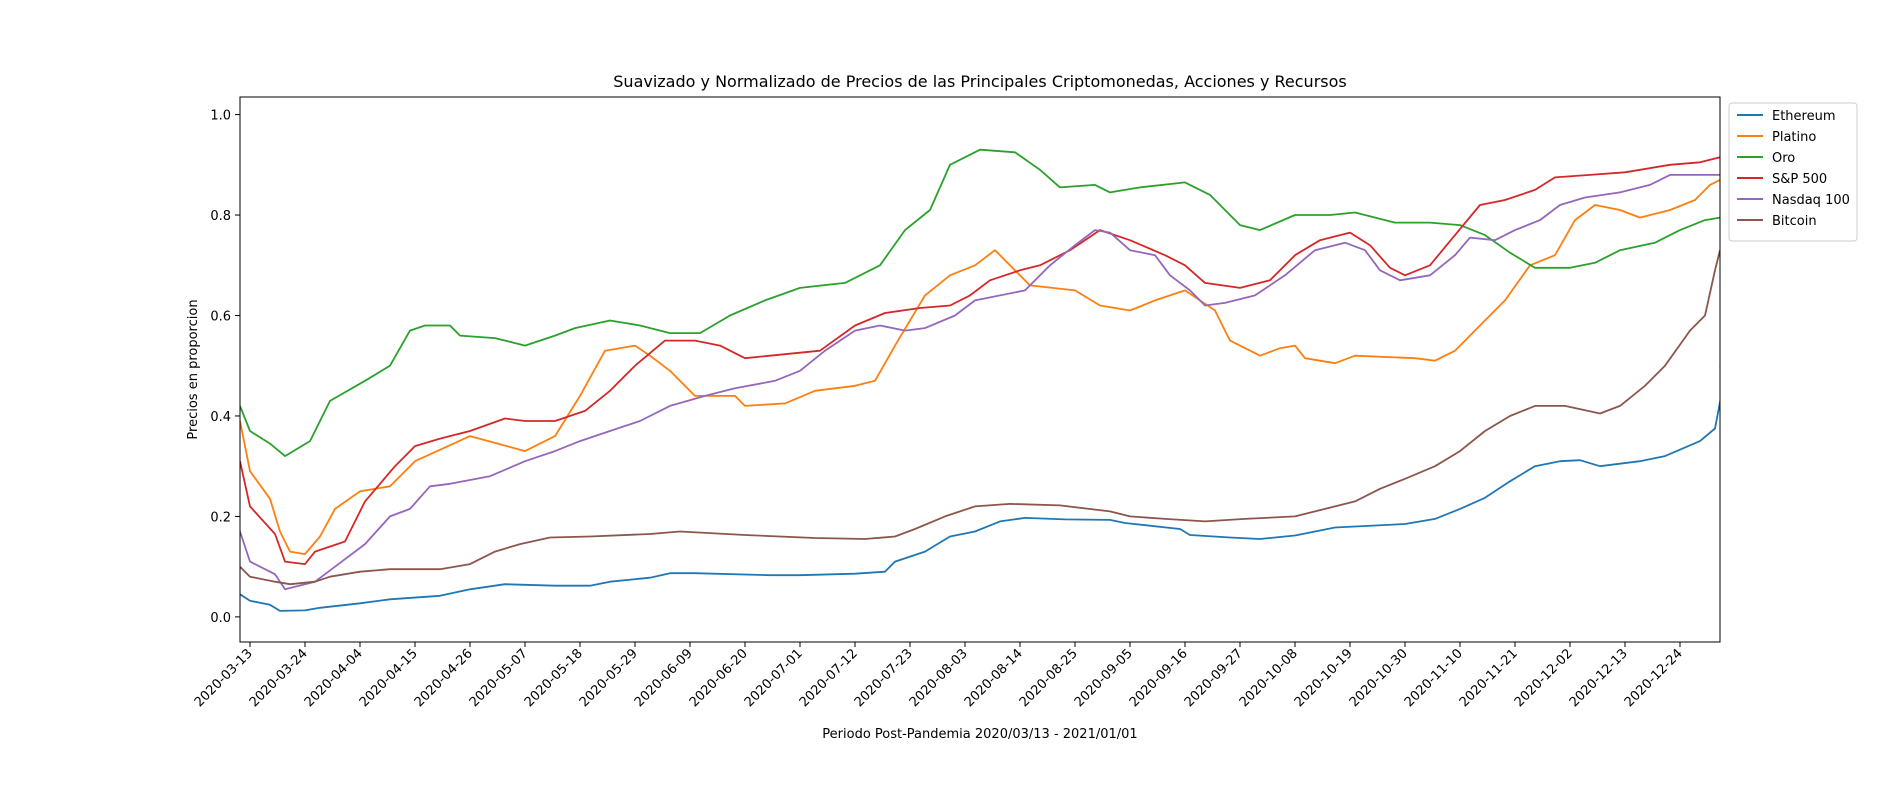 This screenshot has height=800, width=1900. I want to click on x-tick-label: 2020-03-13, so click(224, 678).